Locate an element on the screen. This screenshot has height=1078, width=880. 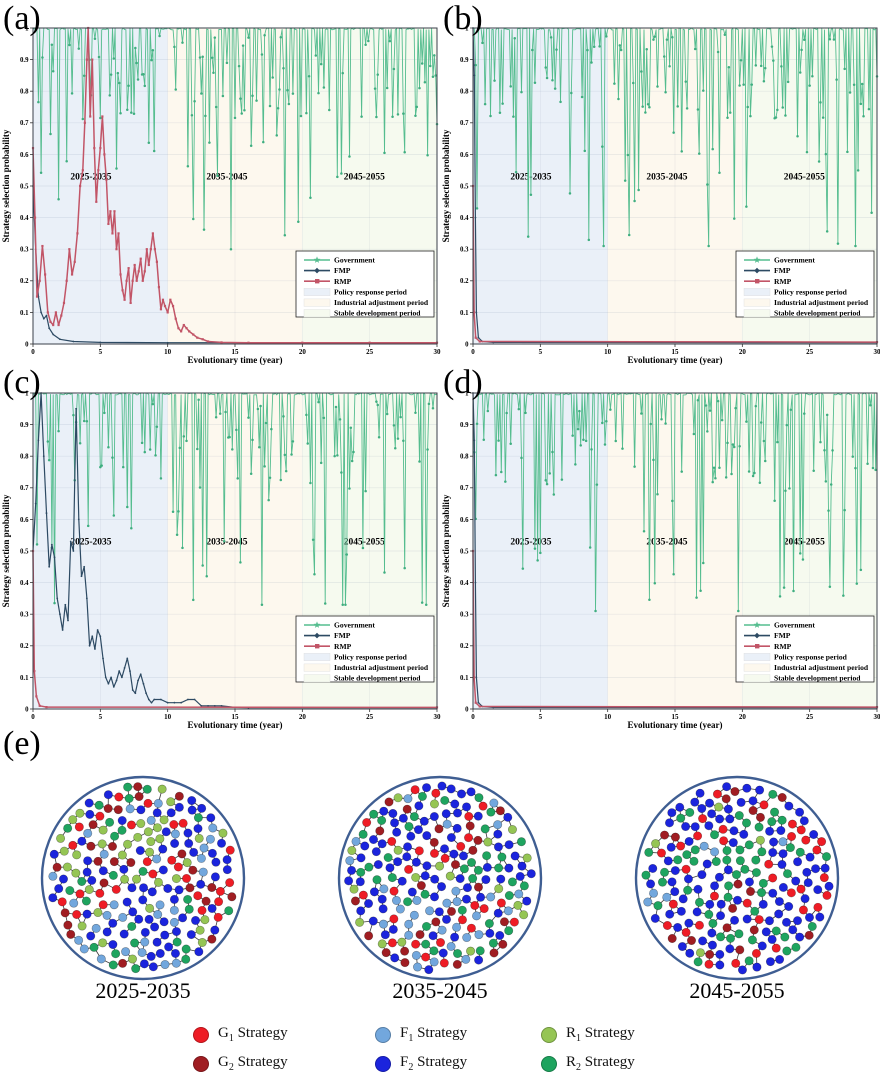
panel-letter-a: (a) is located at coordinates (22, 18).